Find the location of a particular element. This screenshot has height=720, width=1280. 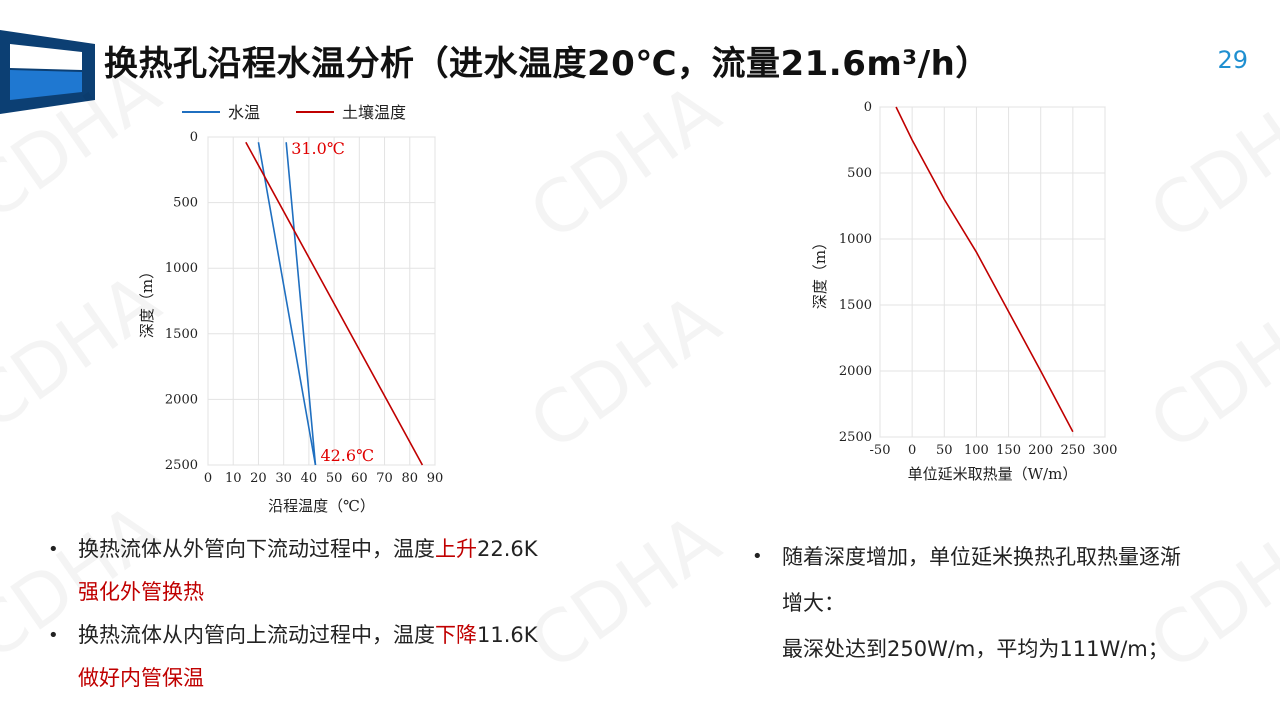

bullet-item: 换热流体从内管向上流动过程中，温度下降11.6K 做好内管保温 is located at coordinates (368, 657).